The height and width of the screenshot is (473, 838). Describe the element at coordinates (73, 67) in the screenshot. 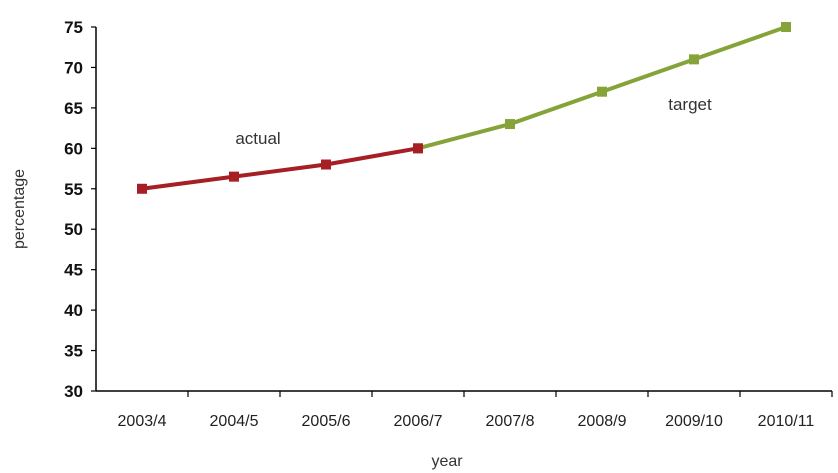

I see `y-tick-label: 70` at that location.